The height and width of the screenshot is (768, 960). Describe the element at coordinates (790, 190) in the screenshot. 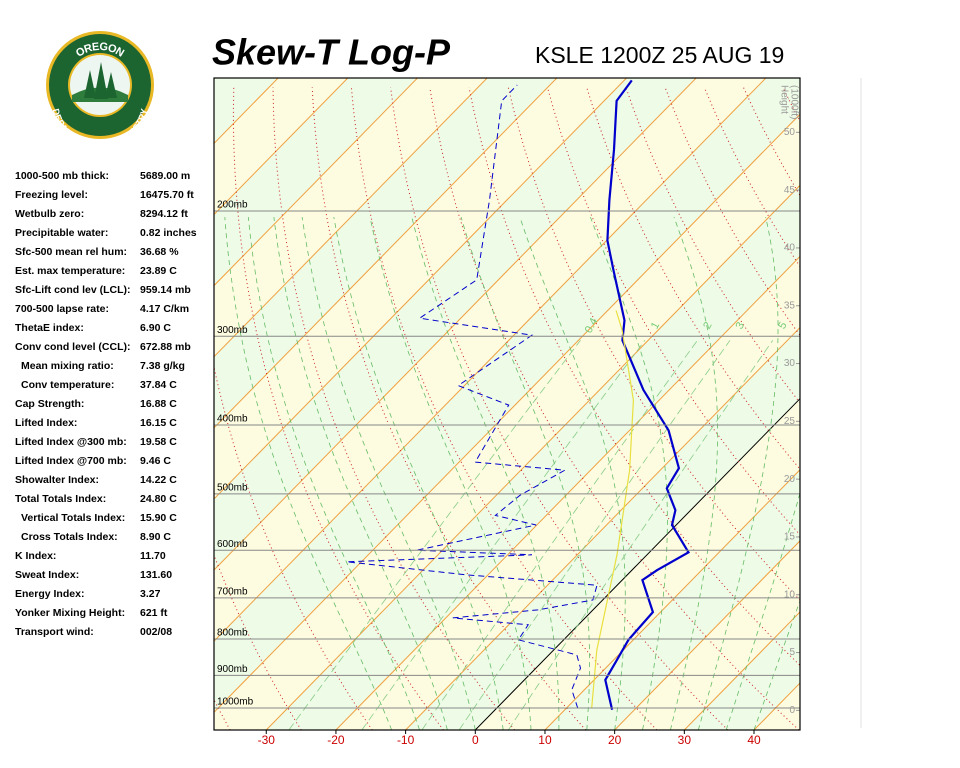

I see `height-tick-label: 45` at that location.